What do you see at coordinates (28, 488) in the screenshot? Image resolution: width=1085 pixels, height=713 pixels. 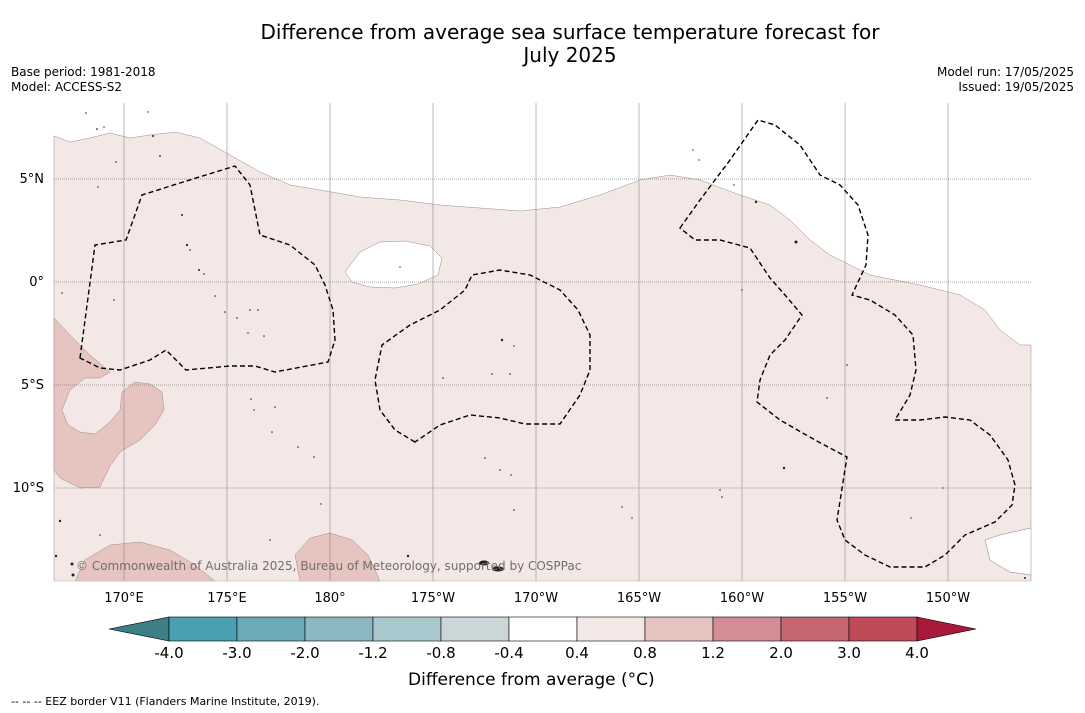 I see `lat-label-10s: 10°S` at bounding box center [28, 488].